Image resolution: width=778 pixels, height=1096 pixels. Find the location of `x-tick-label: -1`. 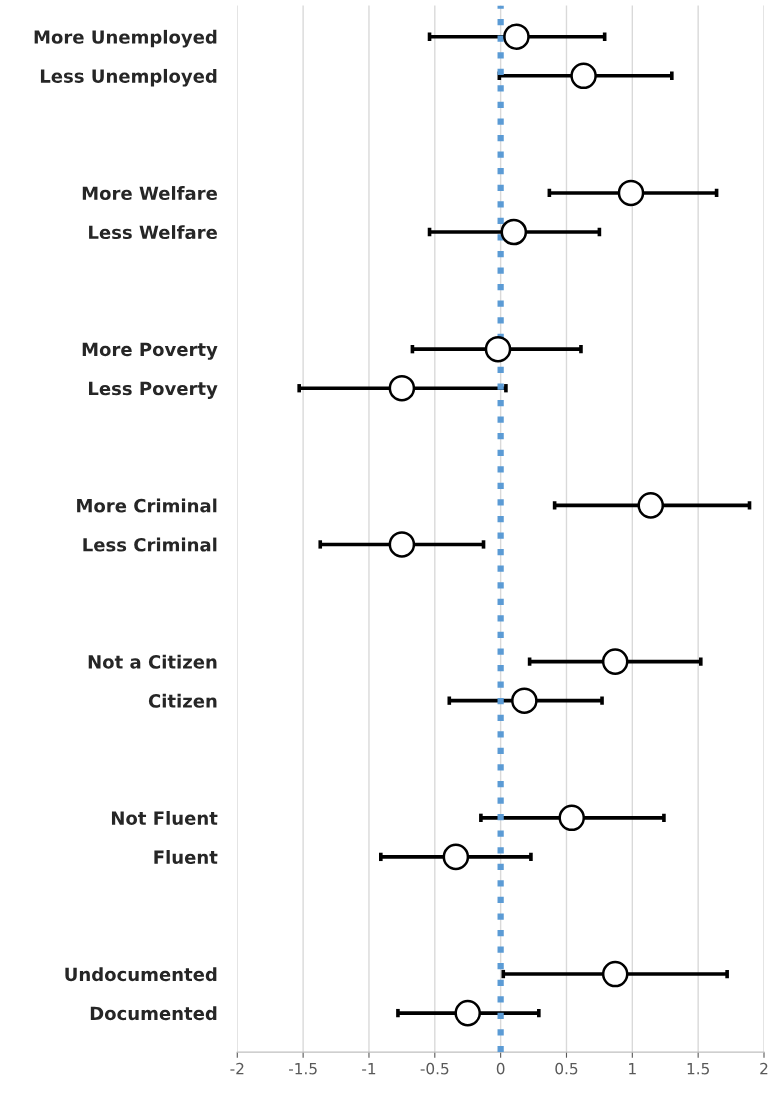

x-tick-label: -1 is located at coordinates (369, 1069).